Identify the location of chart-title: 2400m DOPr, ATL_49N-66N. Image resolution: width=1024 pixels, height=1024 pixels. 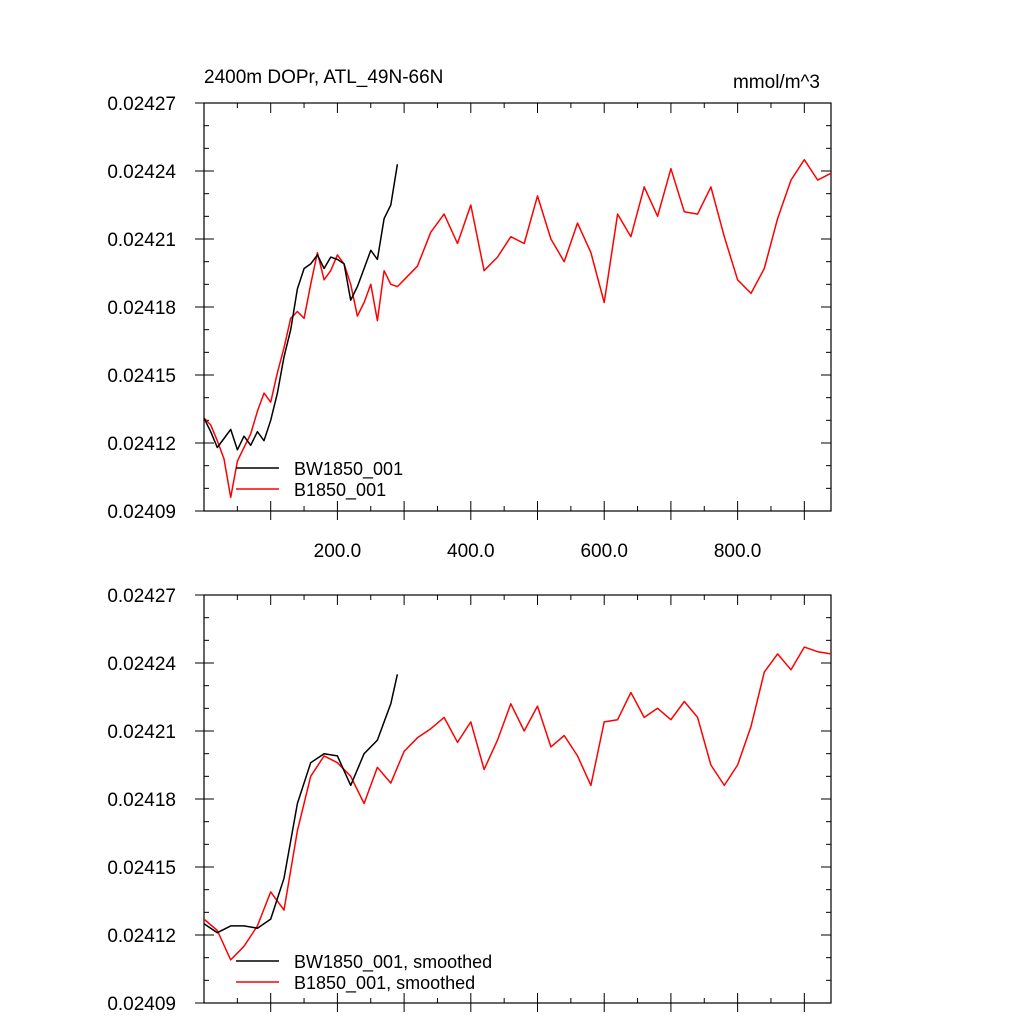
(323, 77).